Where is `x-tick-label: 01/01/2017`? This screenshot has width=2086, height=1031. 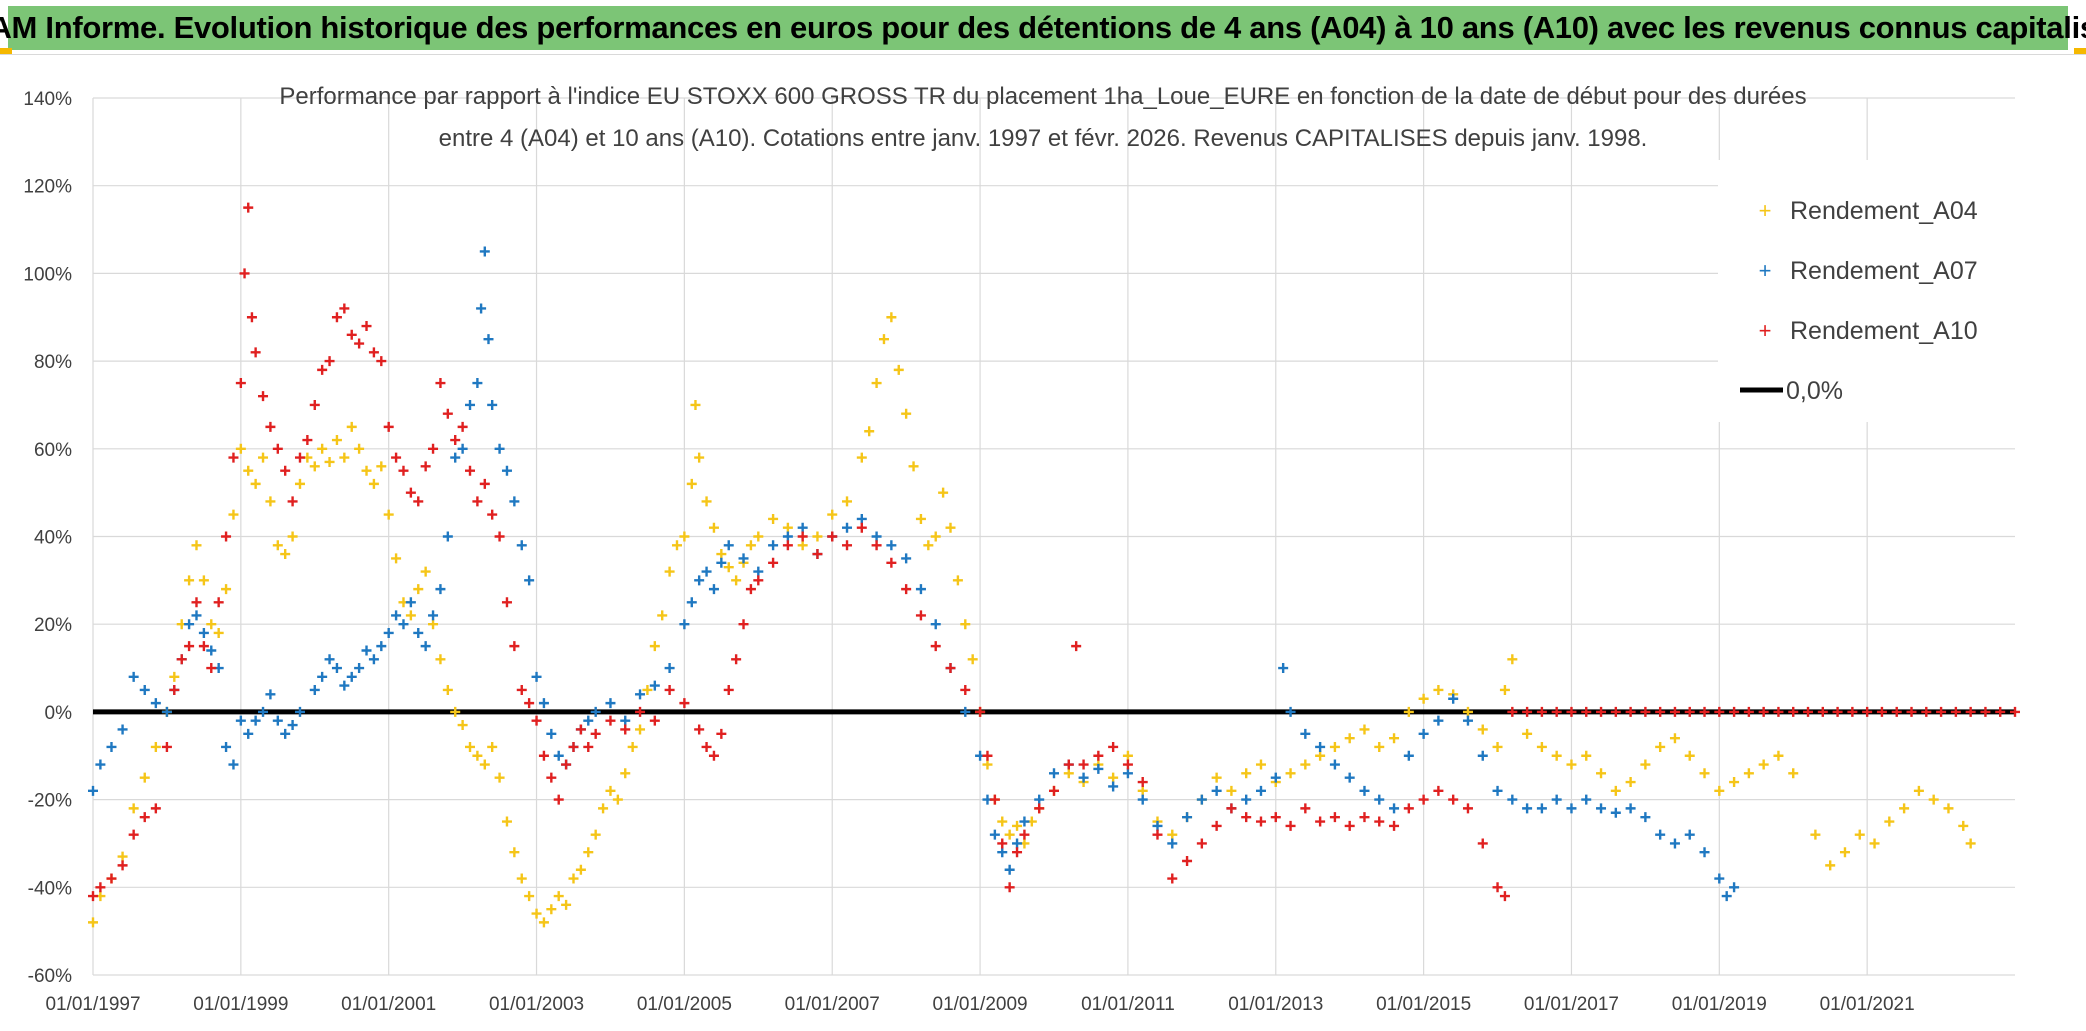
x-tick-label: 01/01/2017 is located at coordinates (1571, 1004).